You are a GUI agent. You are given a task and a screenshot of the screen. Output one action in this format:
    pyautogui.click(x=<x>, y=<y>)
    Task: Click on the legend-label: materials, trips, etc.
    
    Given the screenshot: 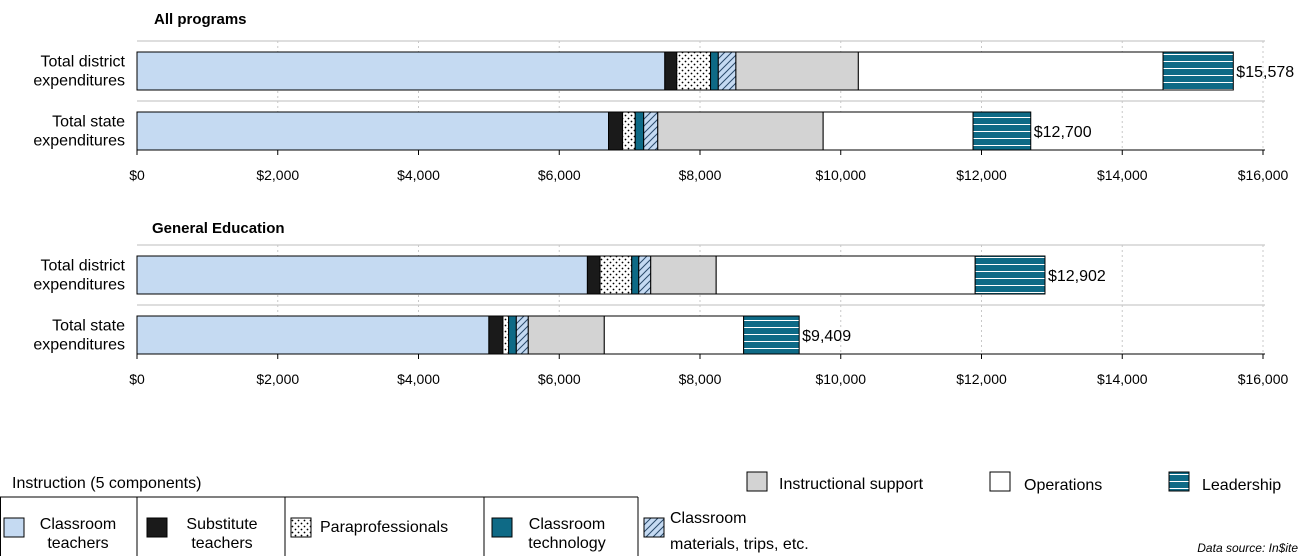 What is the action you would take?
    pyautogui.click(x=739, y=544)
    